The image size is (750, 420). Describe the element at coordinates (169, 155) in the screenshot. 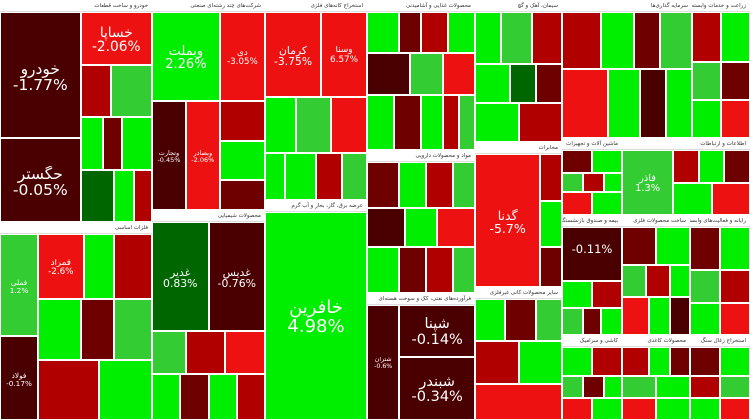

I see `stock-tile: وتجارت -0.45%` at that location.